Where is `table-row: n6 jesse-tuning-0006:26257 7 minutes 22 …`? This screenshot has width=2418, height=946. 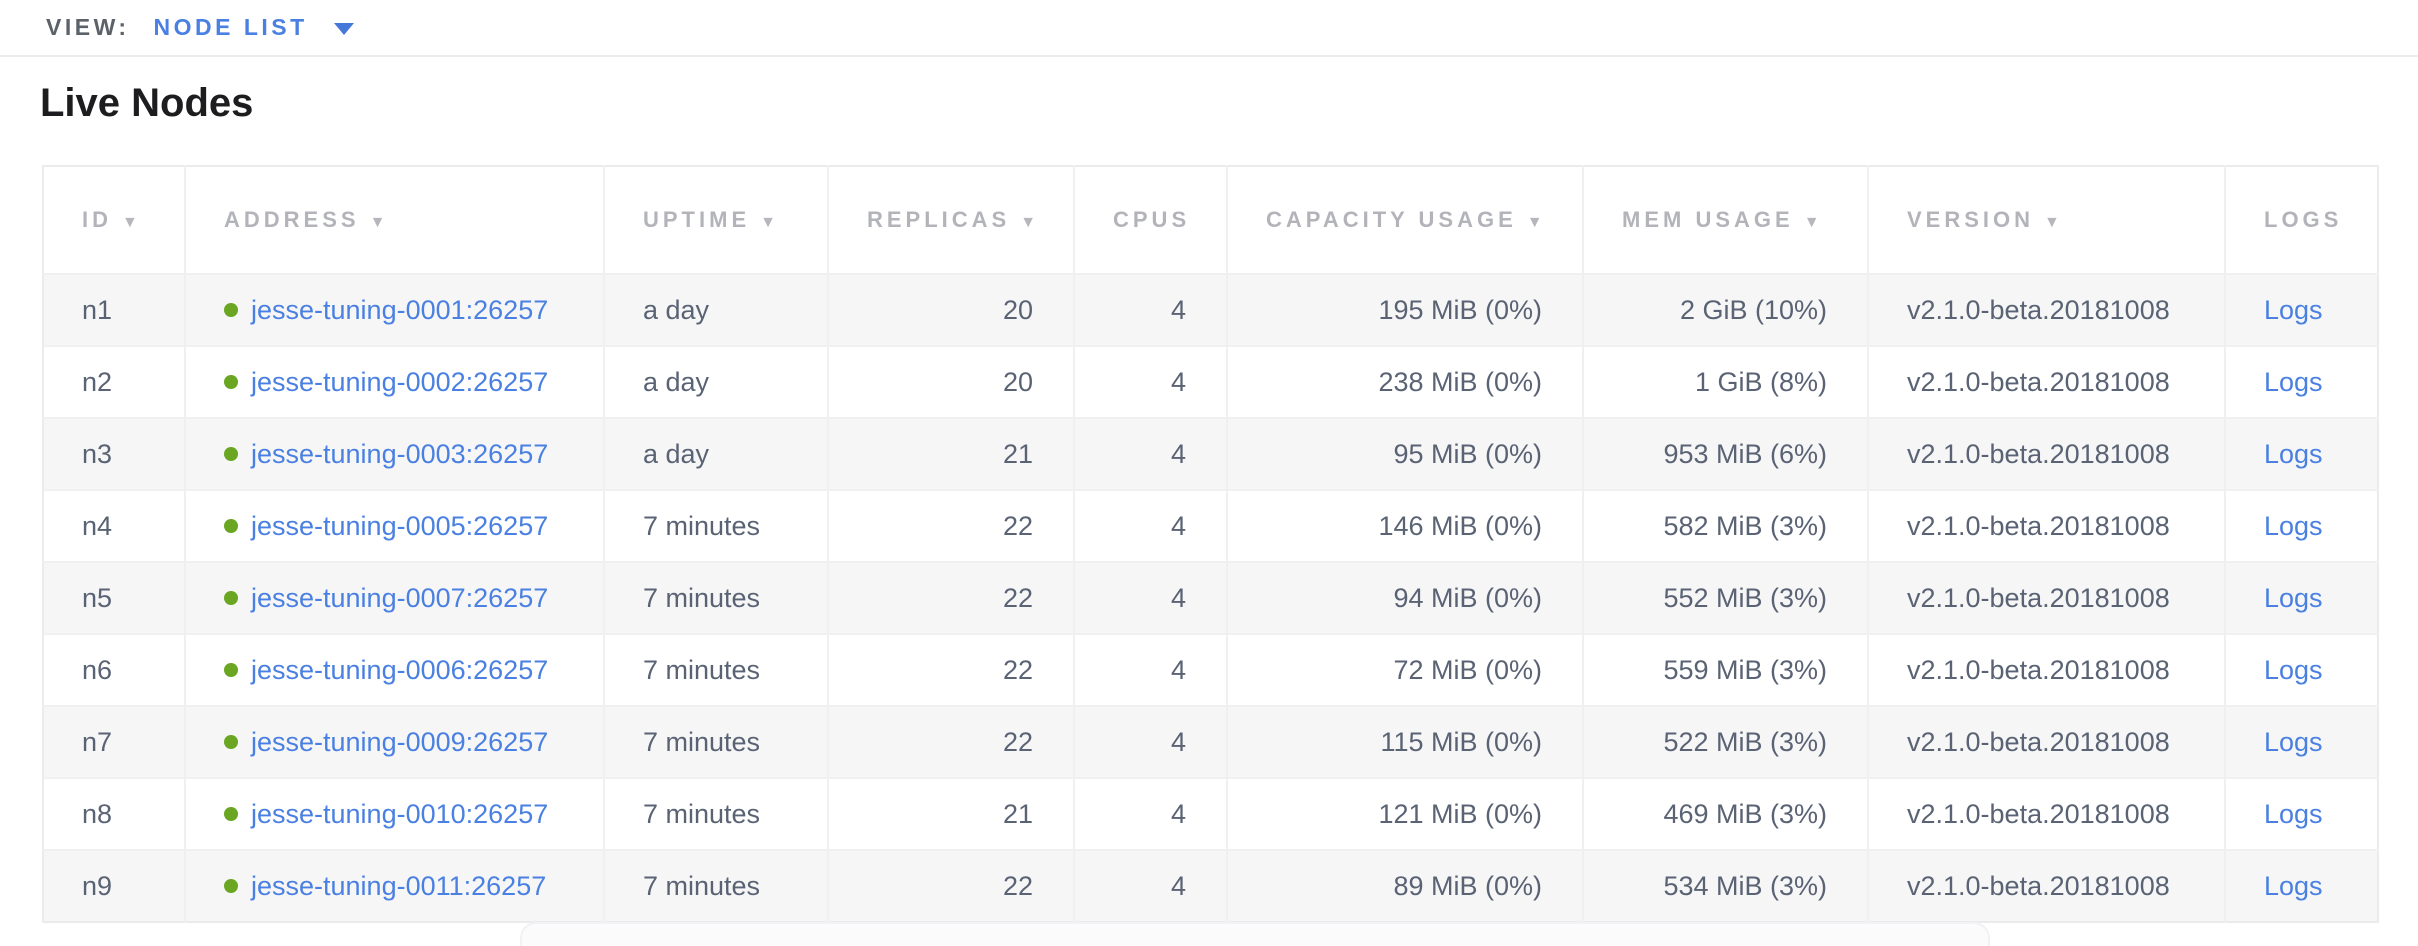
table-row: n6 jesse-tuning-0006:26257 7 minutes 22 … is located at coordinates (1210, 669).